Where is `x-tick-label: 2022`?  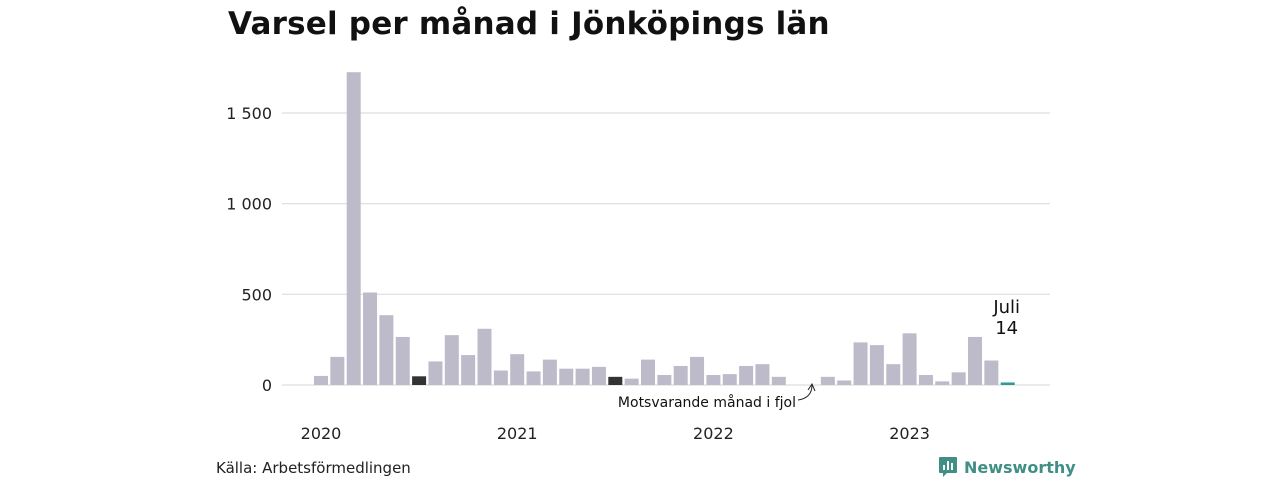
x-tick-label: 2022 is located at coordinates (713, 433).